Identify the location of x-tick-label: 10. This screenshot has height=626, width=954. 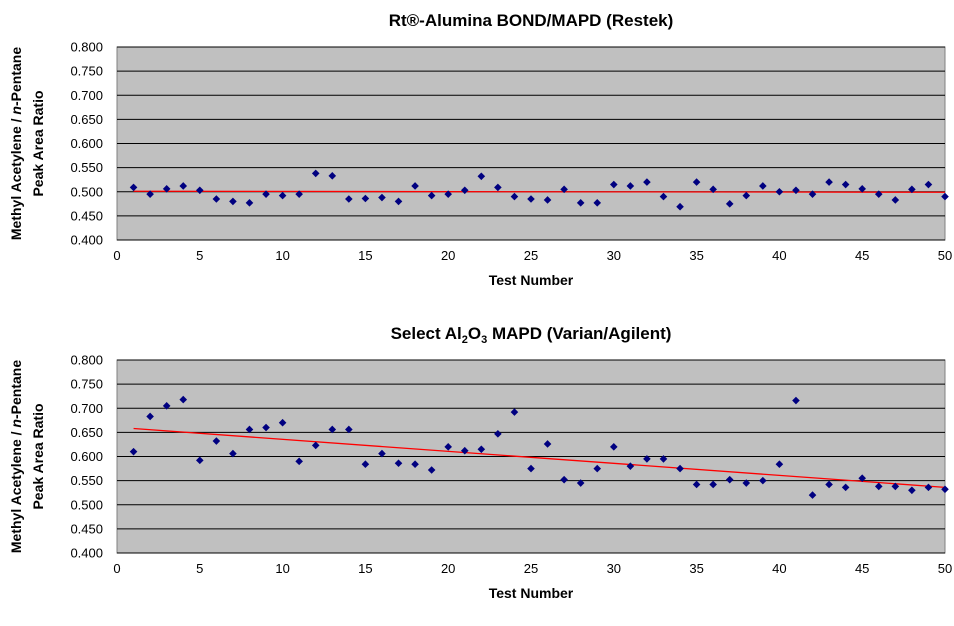
(282, 255).